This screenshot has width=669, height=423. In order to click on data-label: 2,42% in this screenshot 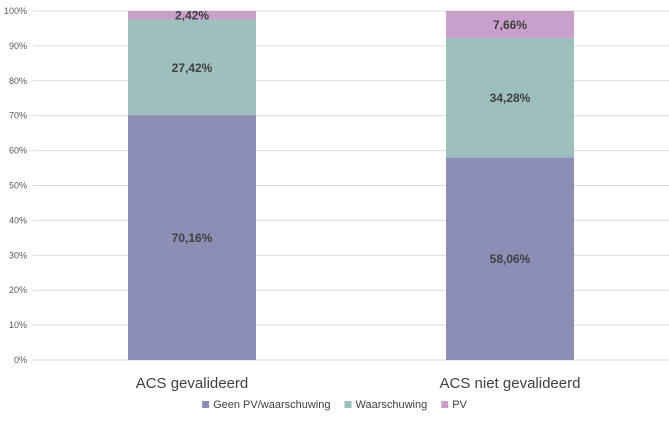, I will do `click(192, 16)`.